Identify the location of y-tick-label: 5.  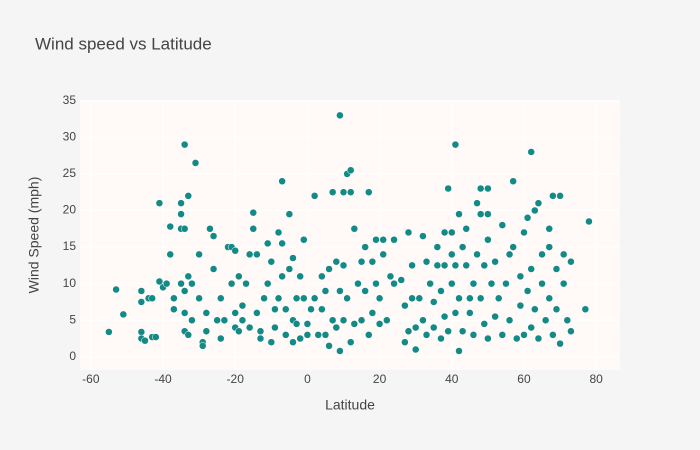
(72, 319).